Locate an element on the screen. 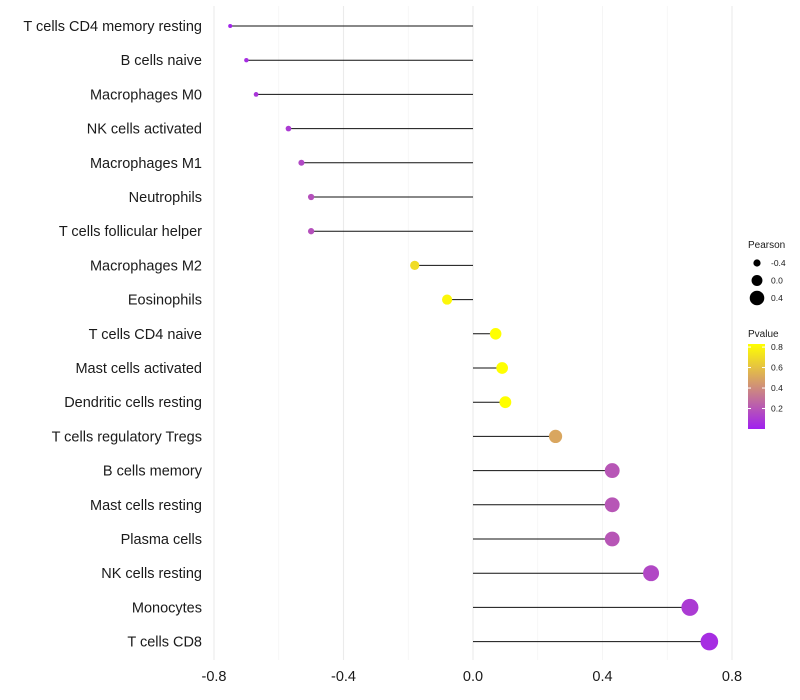 The height and width of the screenshot is (700, 800). pearson-legend-title: Pearson is located at coordinates (766, 245).